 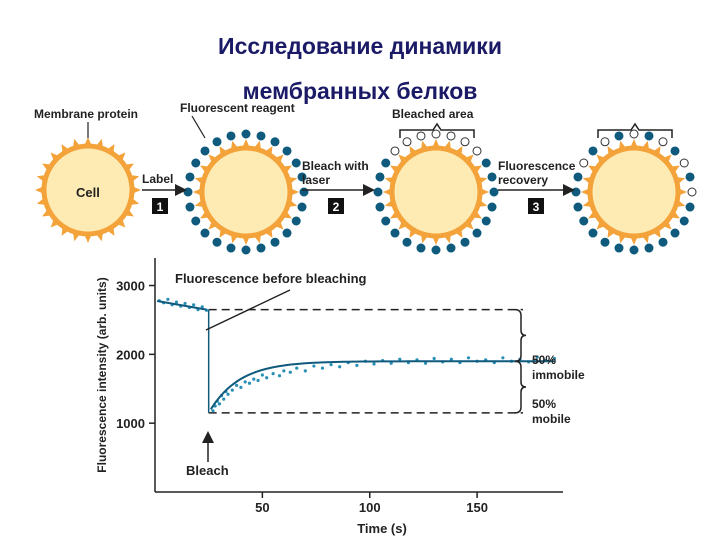 I want to click on step-2-badge, so click(x=336, y=206).